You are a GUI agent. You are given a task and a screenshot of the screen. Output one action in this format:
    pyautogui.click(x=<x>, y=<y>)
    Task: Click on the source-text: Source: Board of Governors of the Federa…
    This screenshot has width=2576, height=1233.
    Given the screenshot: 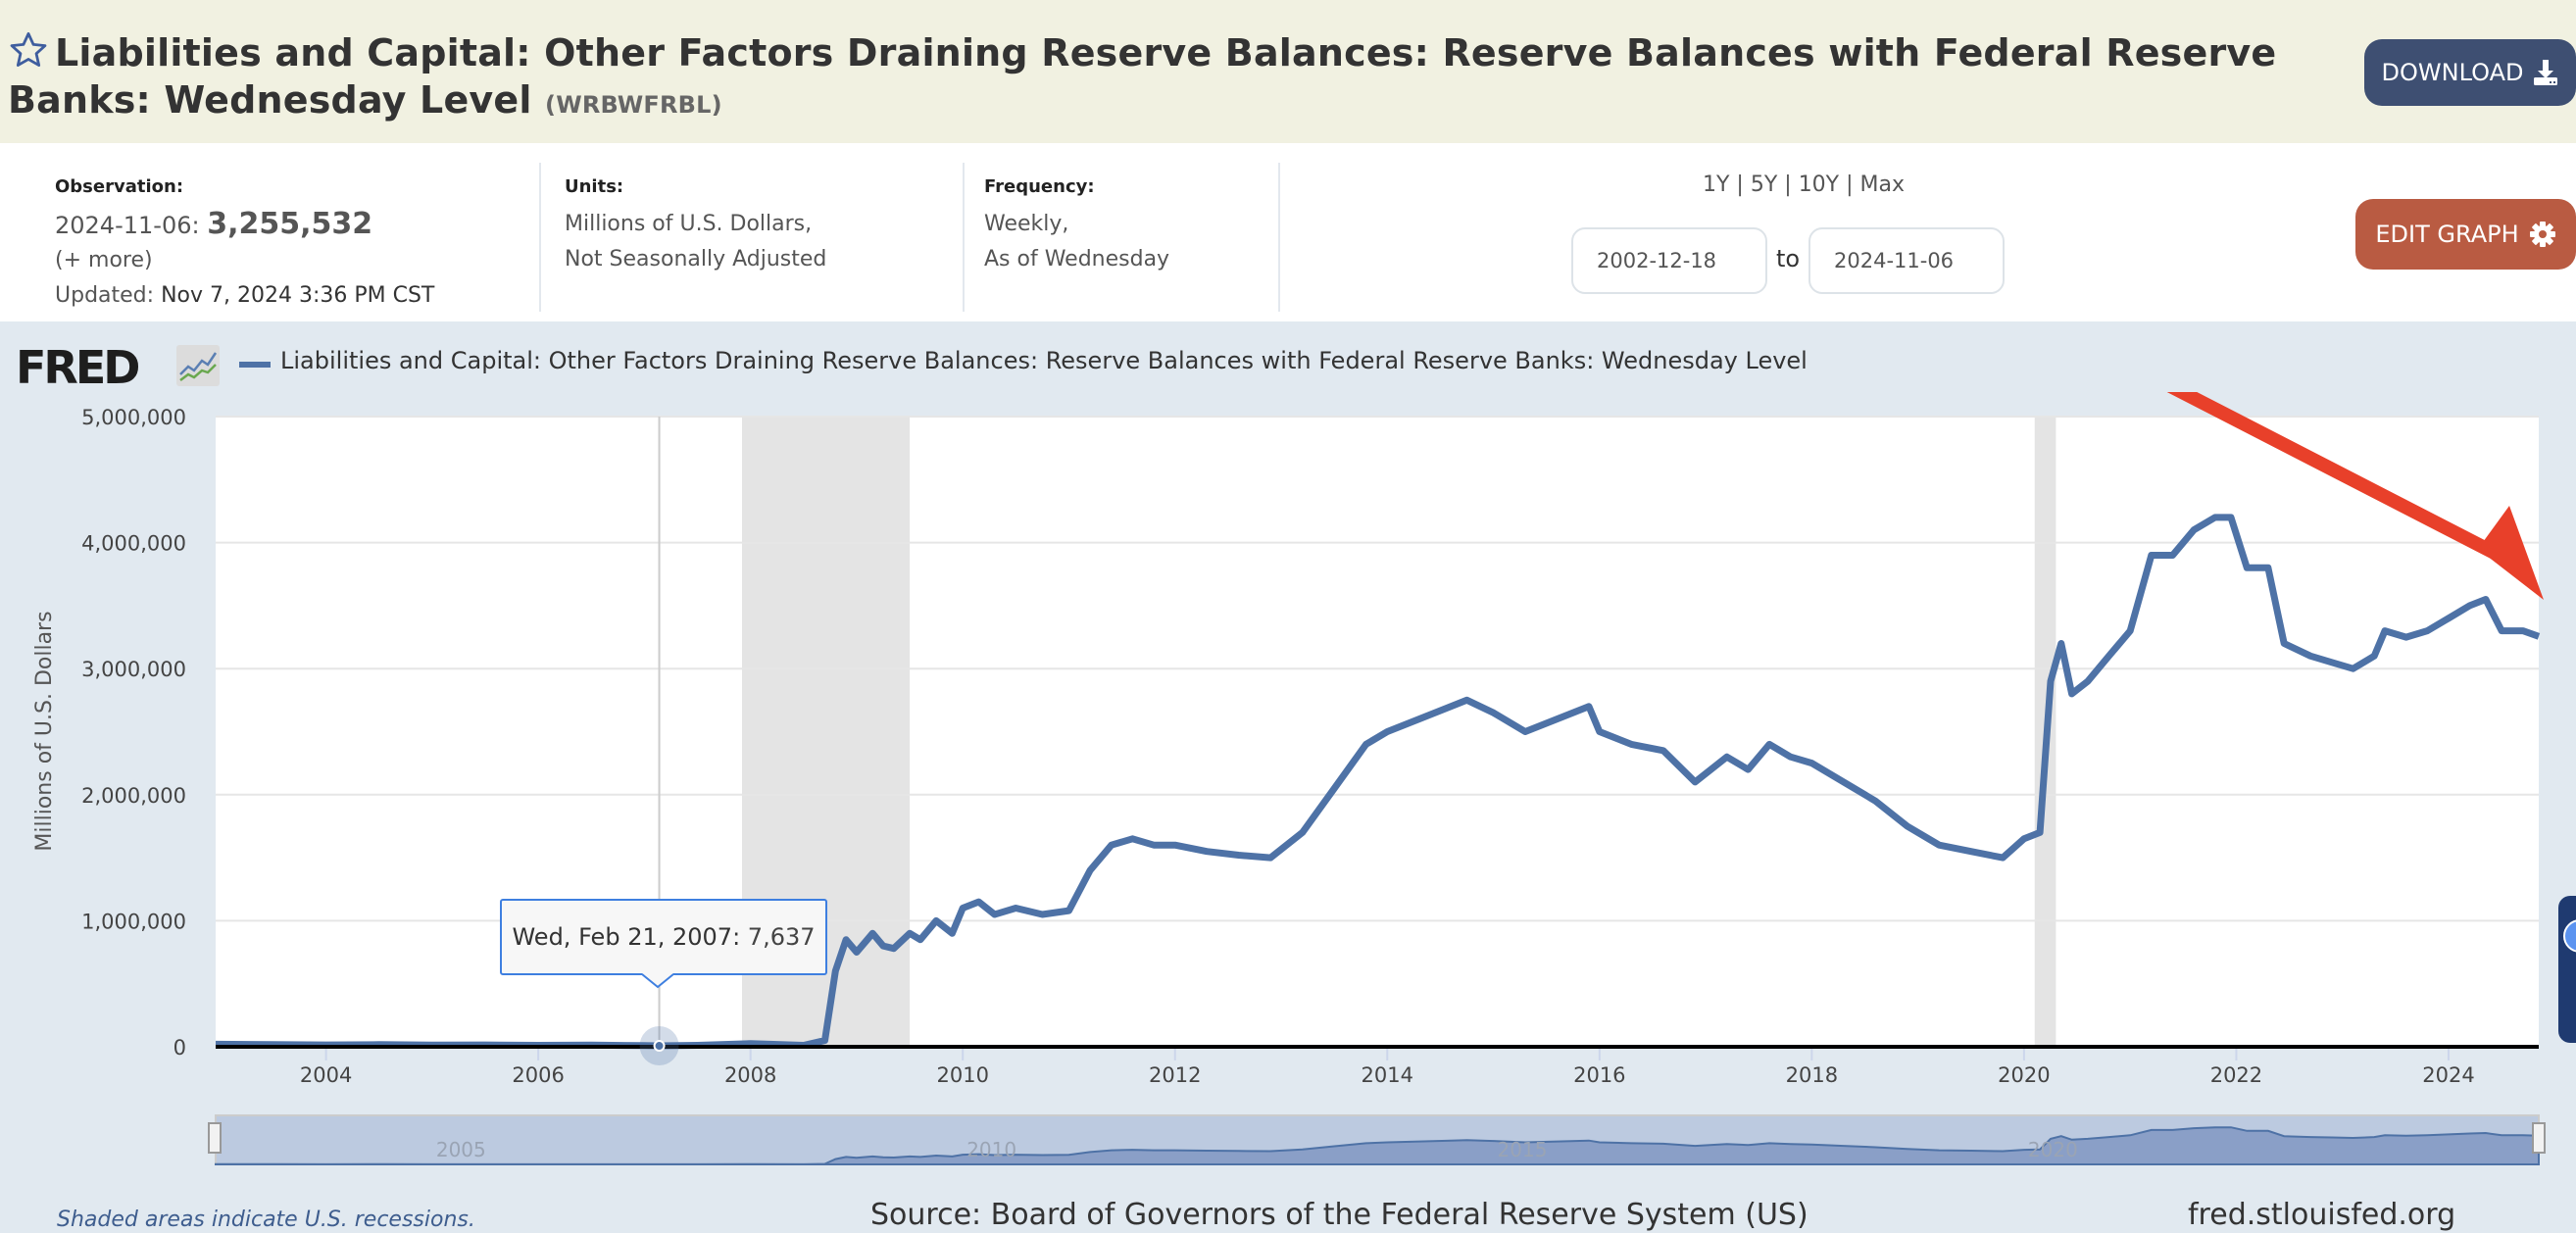 What is the action you would take?
    pyautogui.click(x=1339, y=1215)
    